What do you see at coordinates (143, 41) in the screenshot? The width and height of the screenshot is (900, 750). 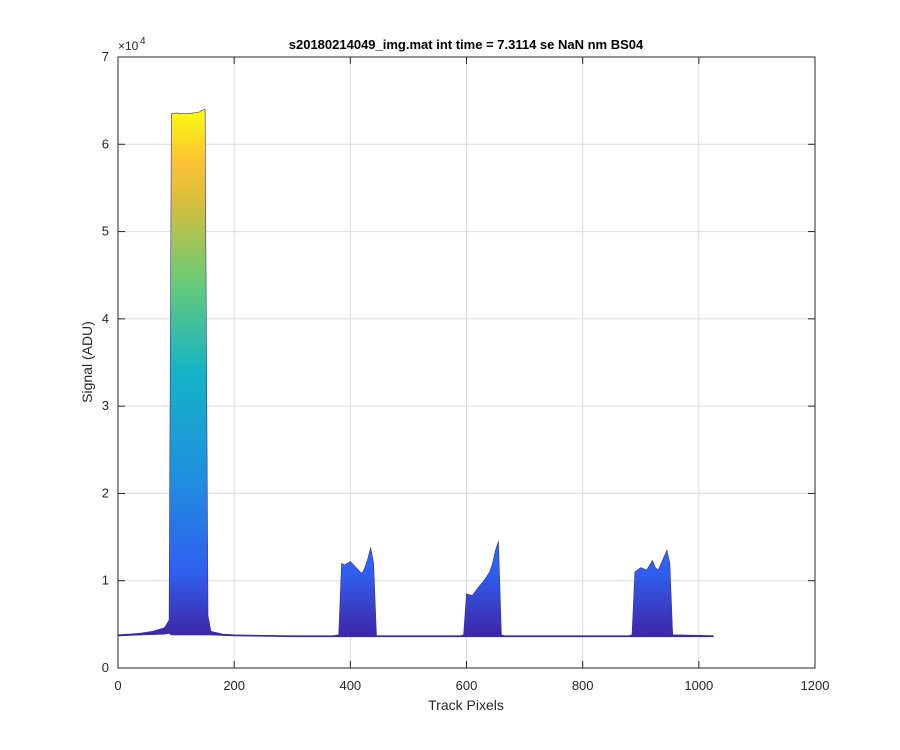 I see `y-exponent-power: 4` at bounding box center [143, 41].